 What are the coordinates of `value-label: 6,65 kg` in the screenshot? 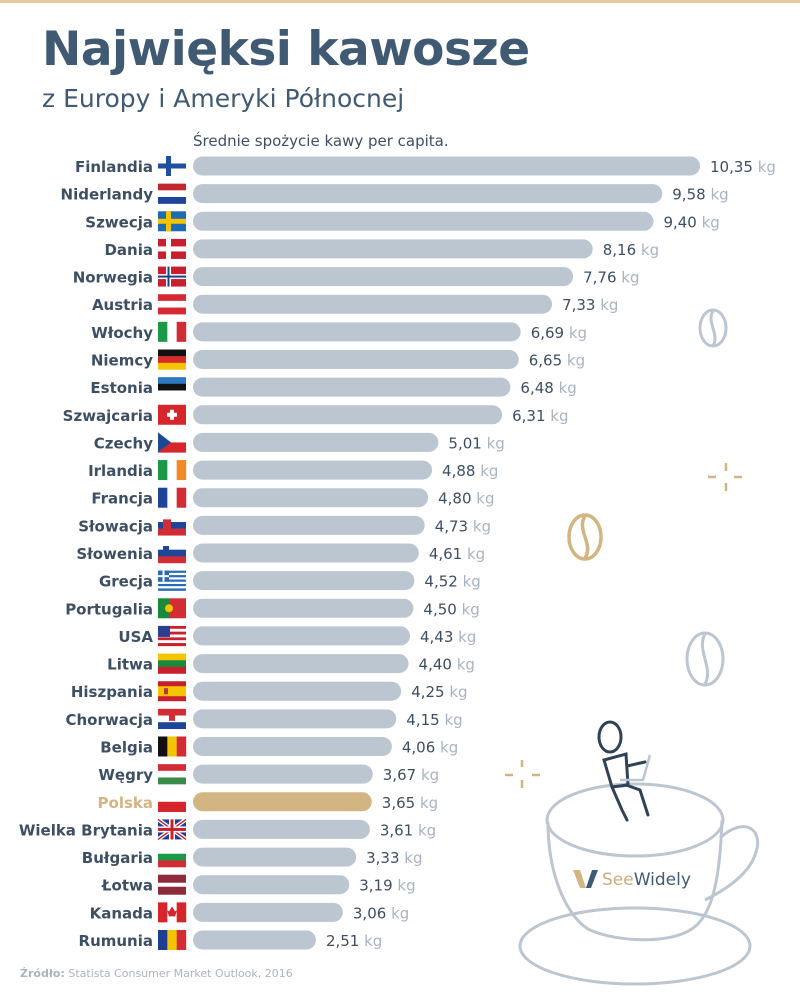 It's located at (557, 361).